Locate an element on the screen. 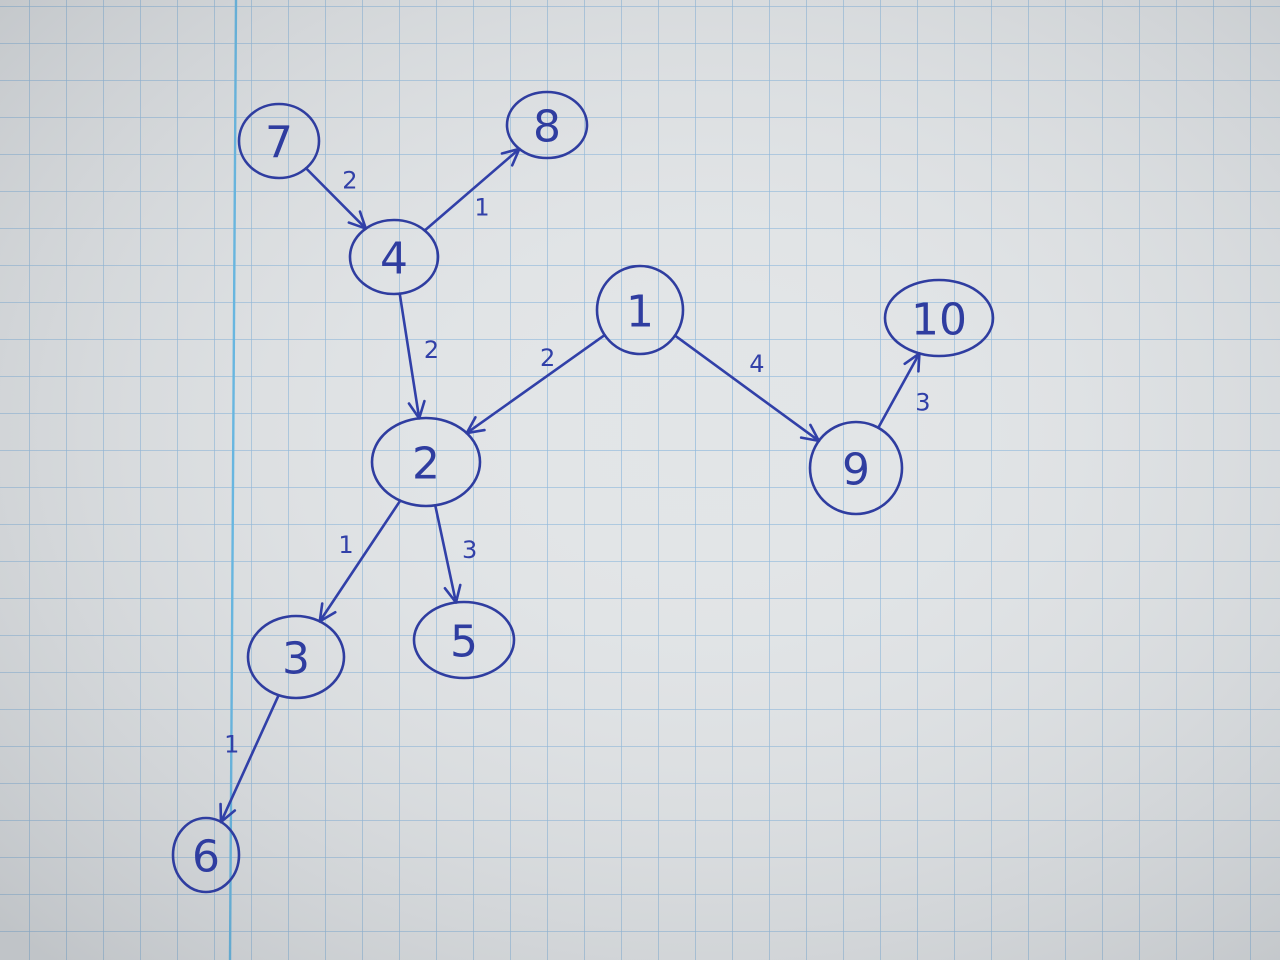 Image resolution: width=1280 pixels, height=960 pixels. edge-4-to-2: 2 is located at coordinates (418, 356).